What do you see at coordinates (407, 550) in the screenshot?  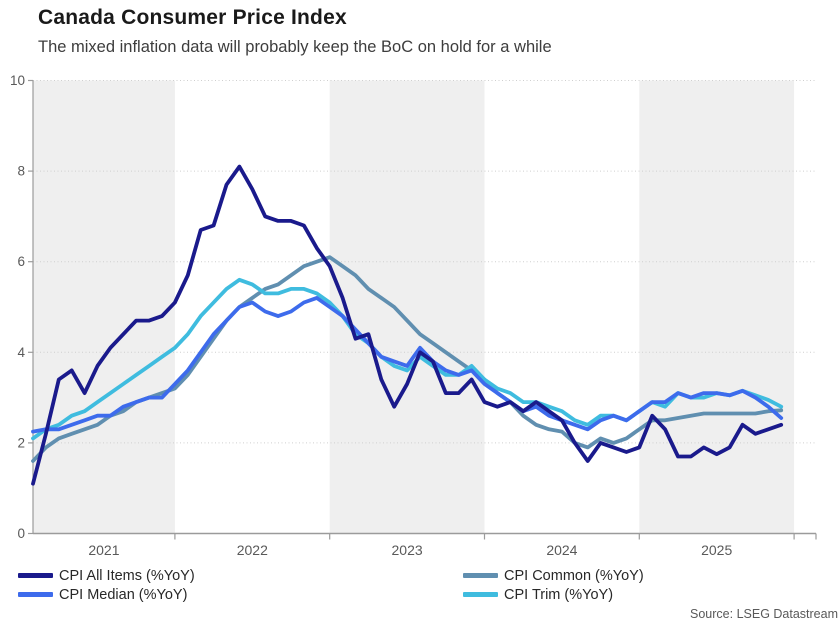 I see `x-axis-year-label: 2023` at bounding box center [407, 550].